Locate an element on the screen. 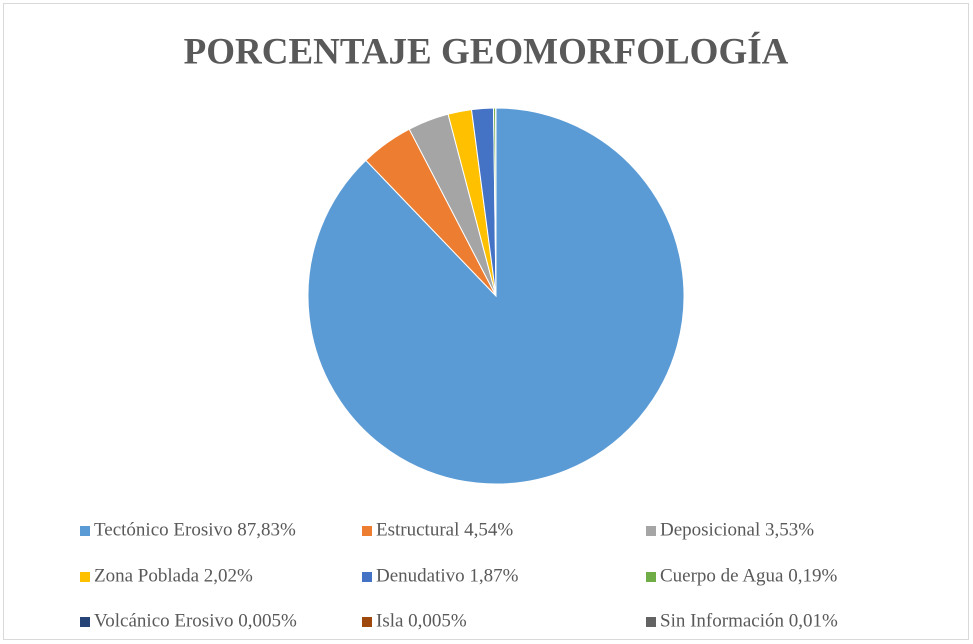  legend-label: Tectónico Erosivo 87,83% is located at coordinates (195, 529).